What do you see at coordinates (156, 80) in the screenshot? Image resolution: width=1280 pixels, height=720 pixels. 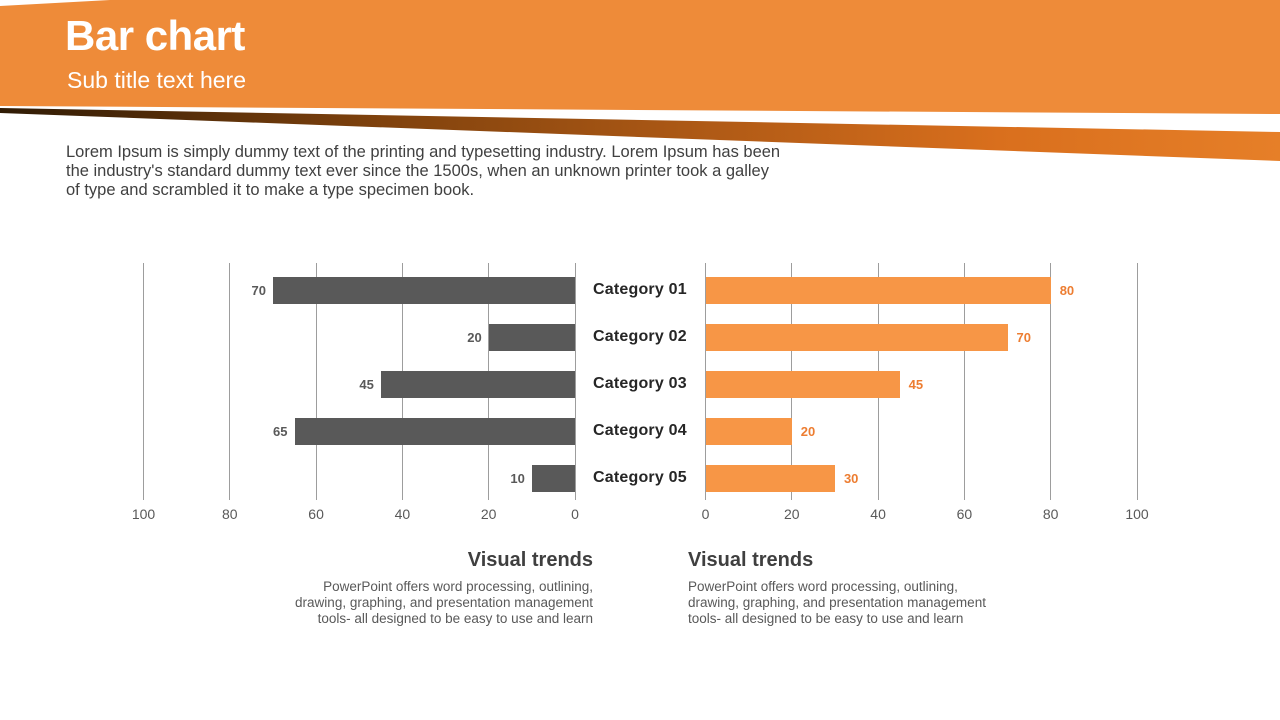 I see `page-subtitle: Sub title text here` at bounding box center [156, 80].